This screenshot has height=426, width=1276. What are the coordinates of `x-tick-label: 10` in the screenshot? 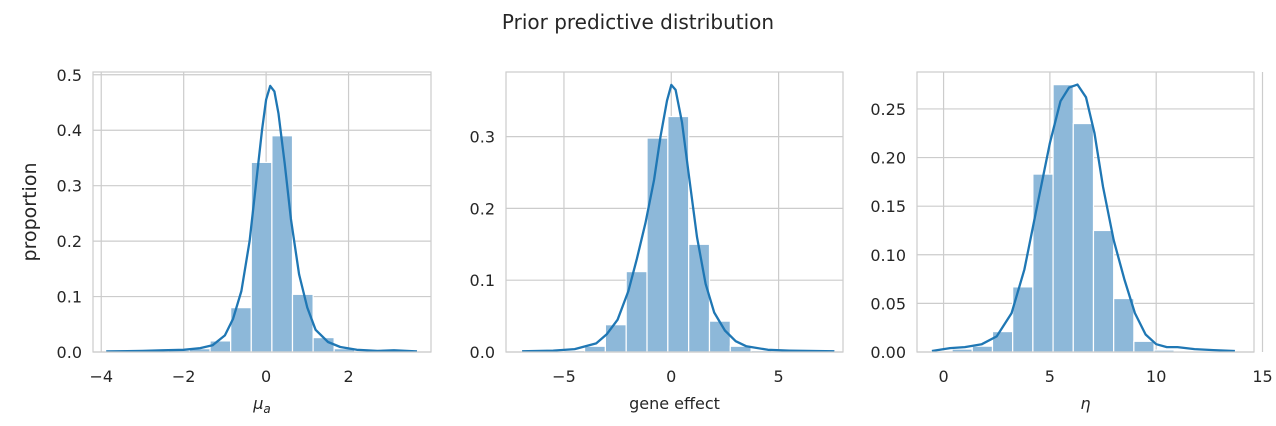 It's located at (1156, 376).